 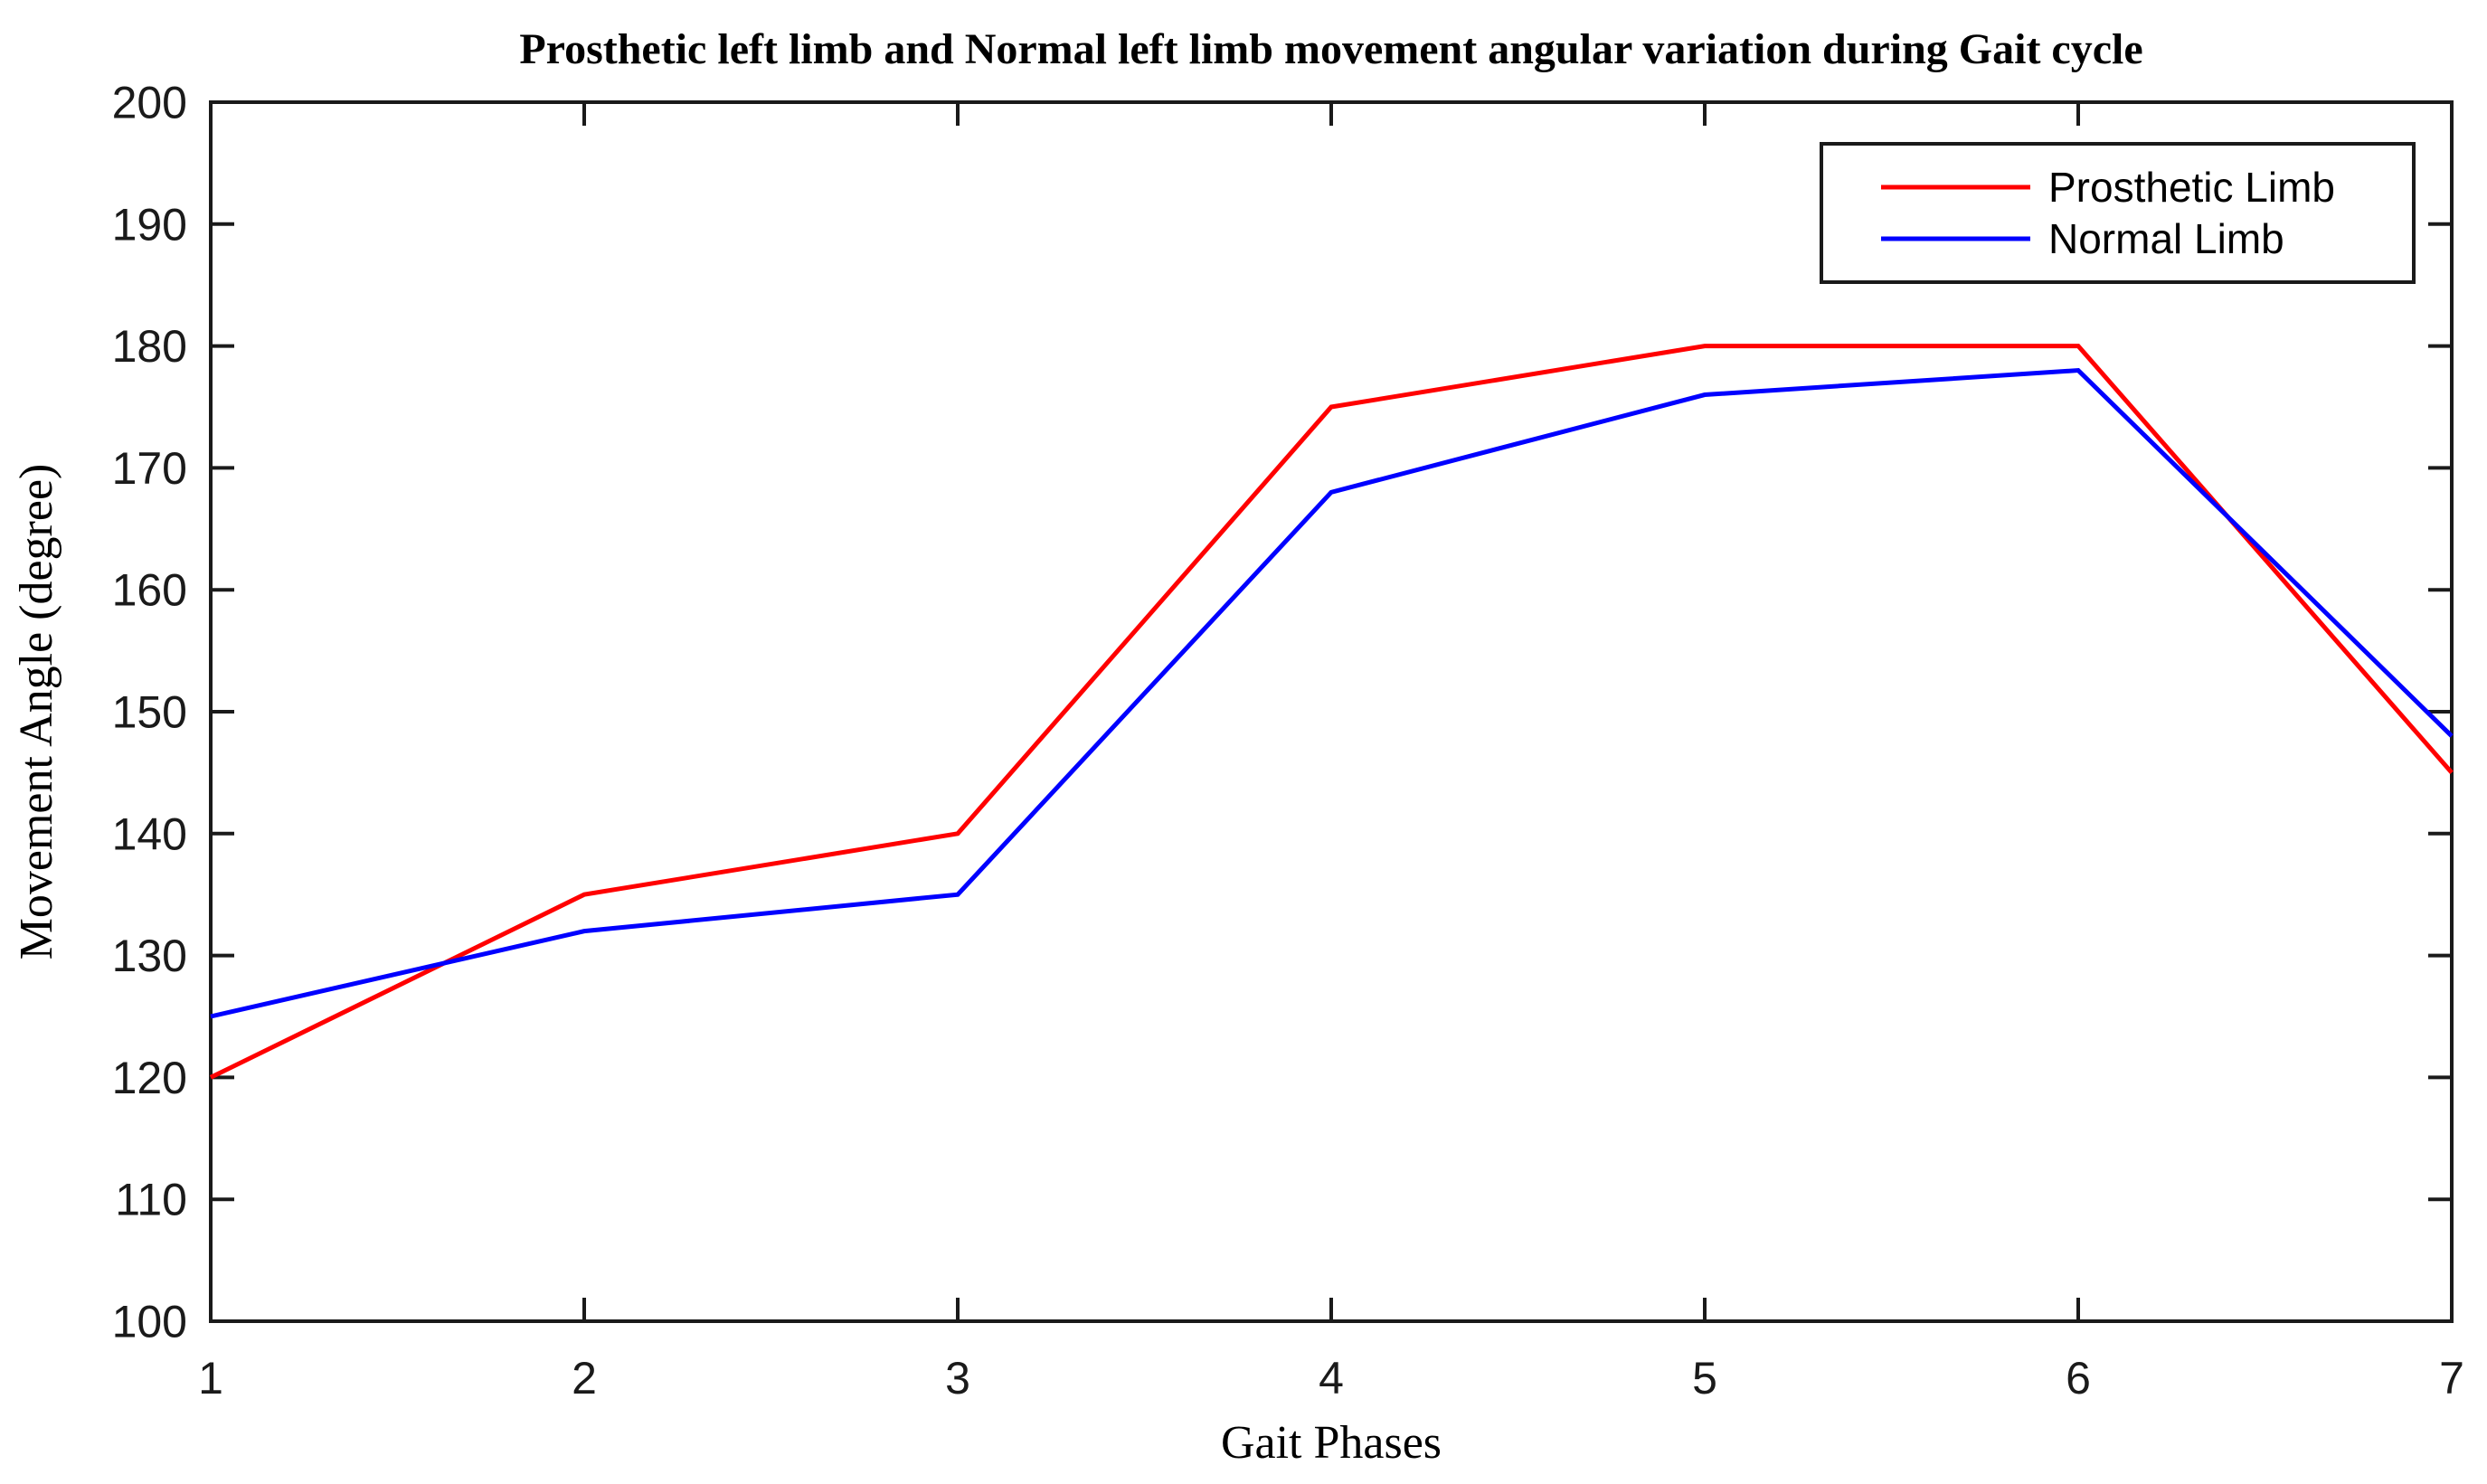 I want to click on x-tick-label: 1, so click(x=210, y=1378).